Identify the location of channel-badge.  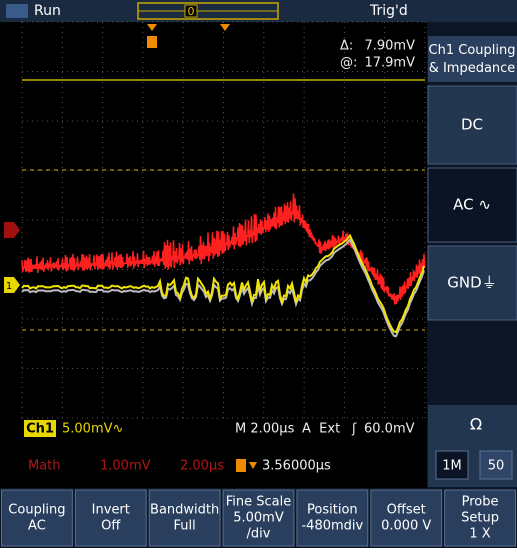
(40, 428).